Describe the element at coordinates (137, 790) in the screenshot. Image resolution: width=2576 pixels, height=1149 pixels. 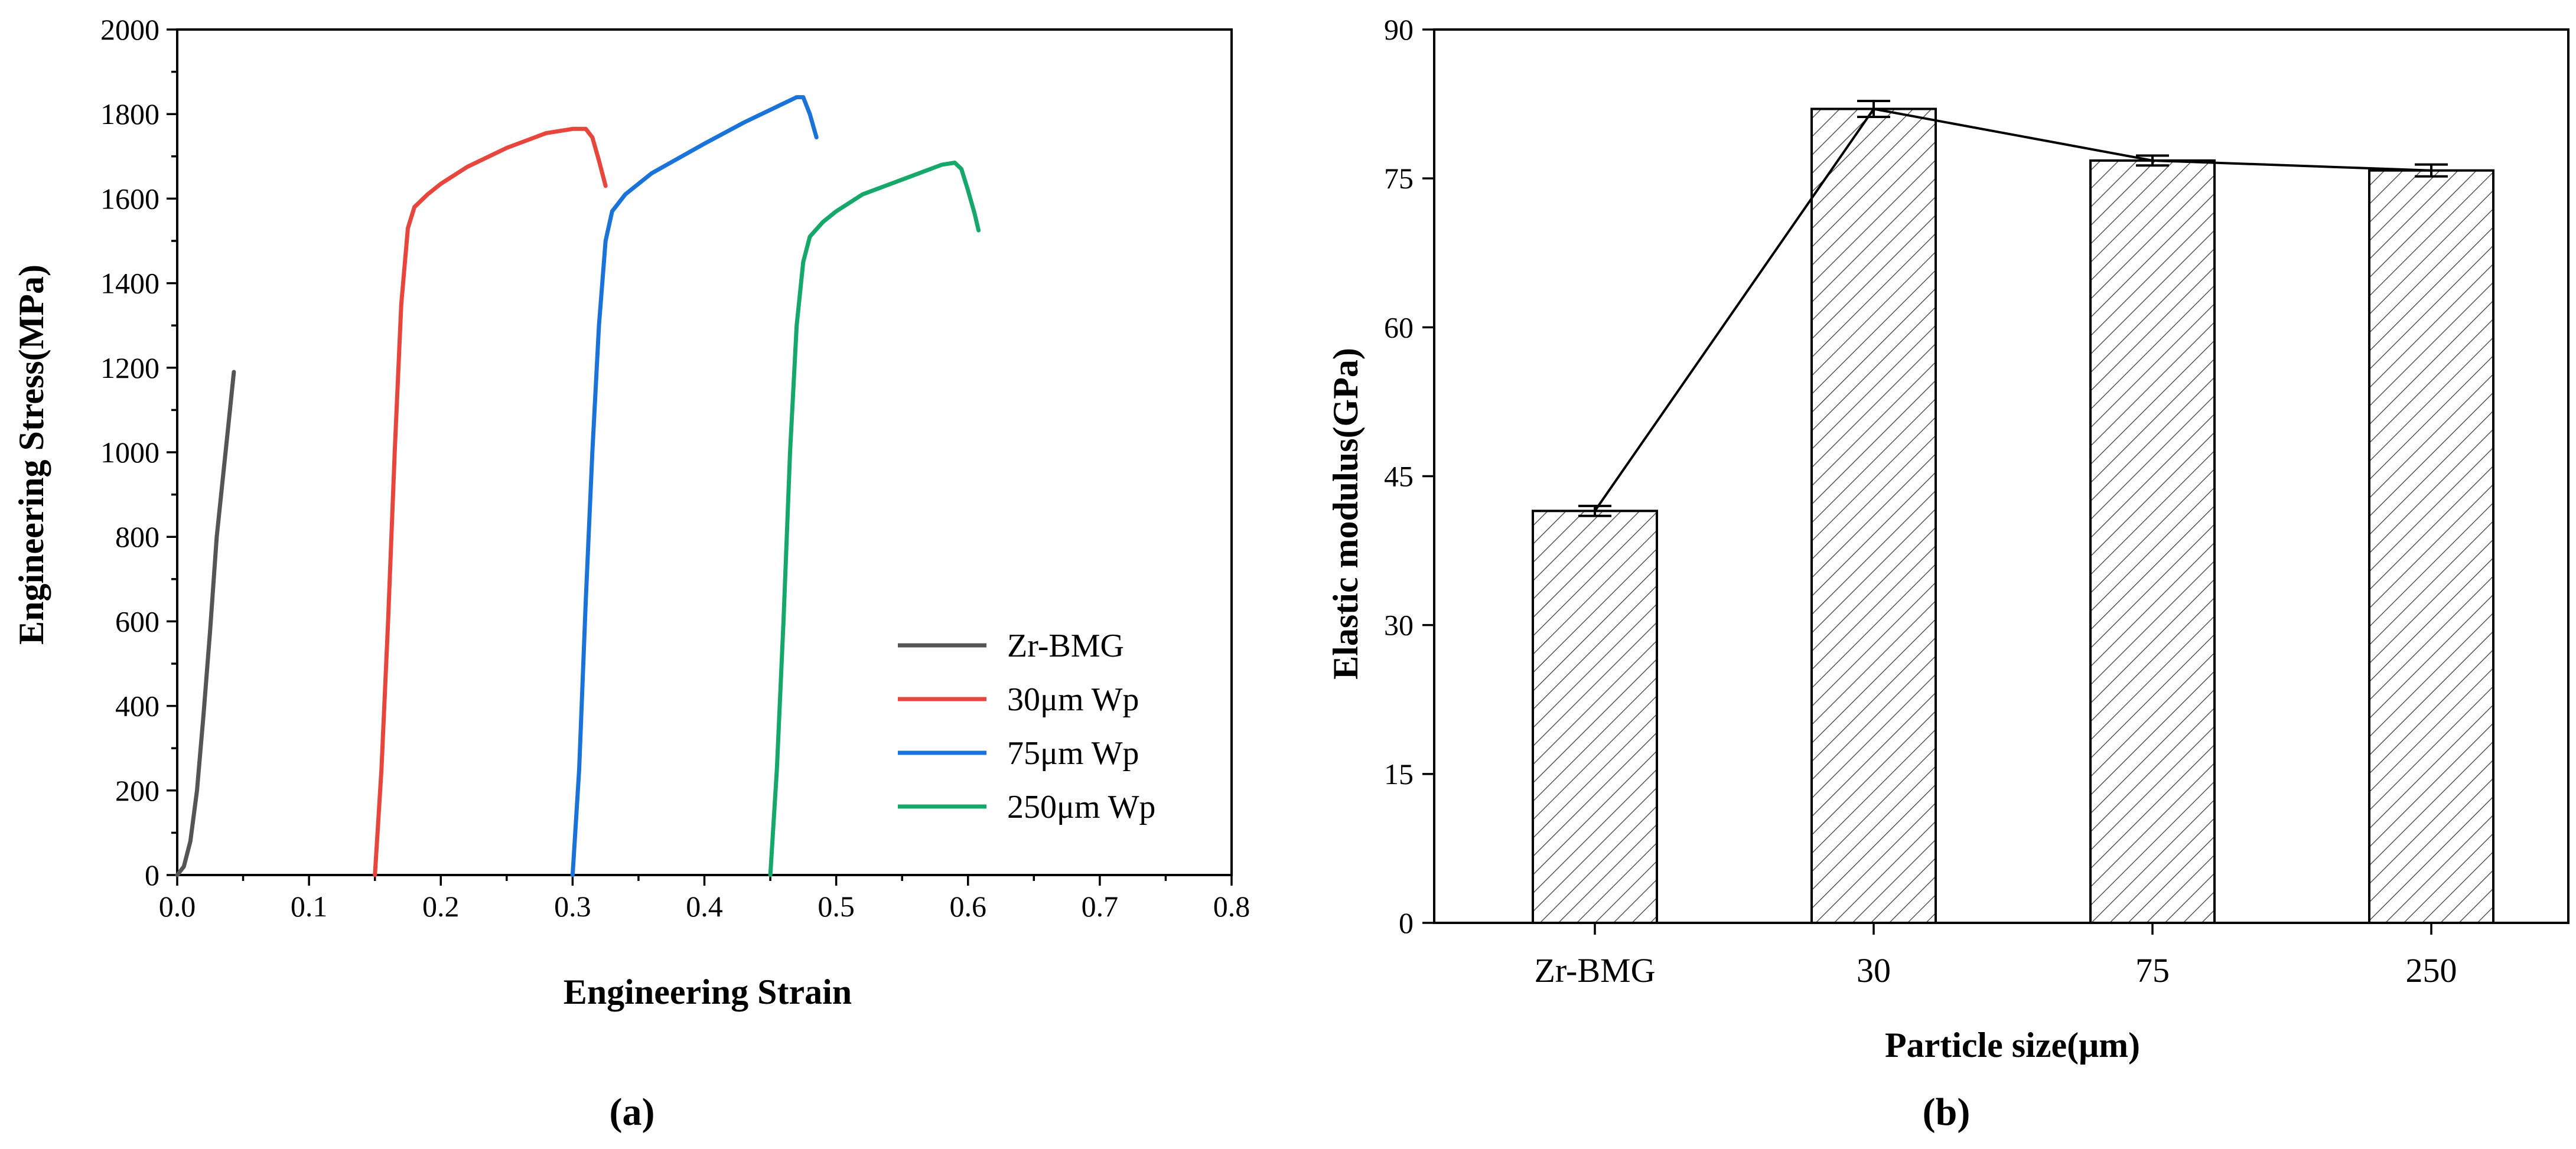
I see `y-tick-label: 200` at that location.